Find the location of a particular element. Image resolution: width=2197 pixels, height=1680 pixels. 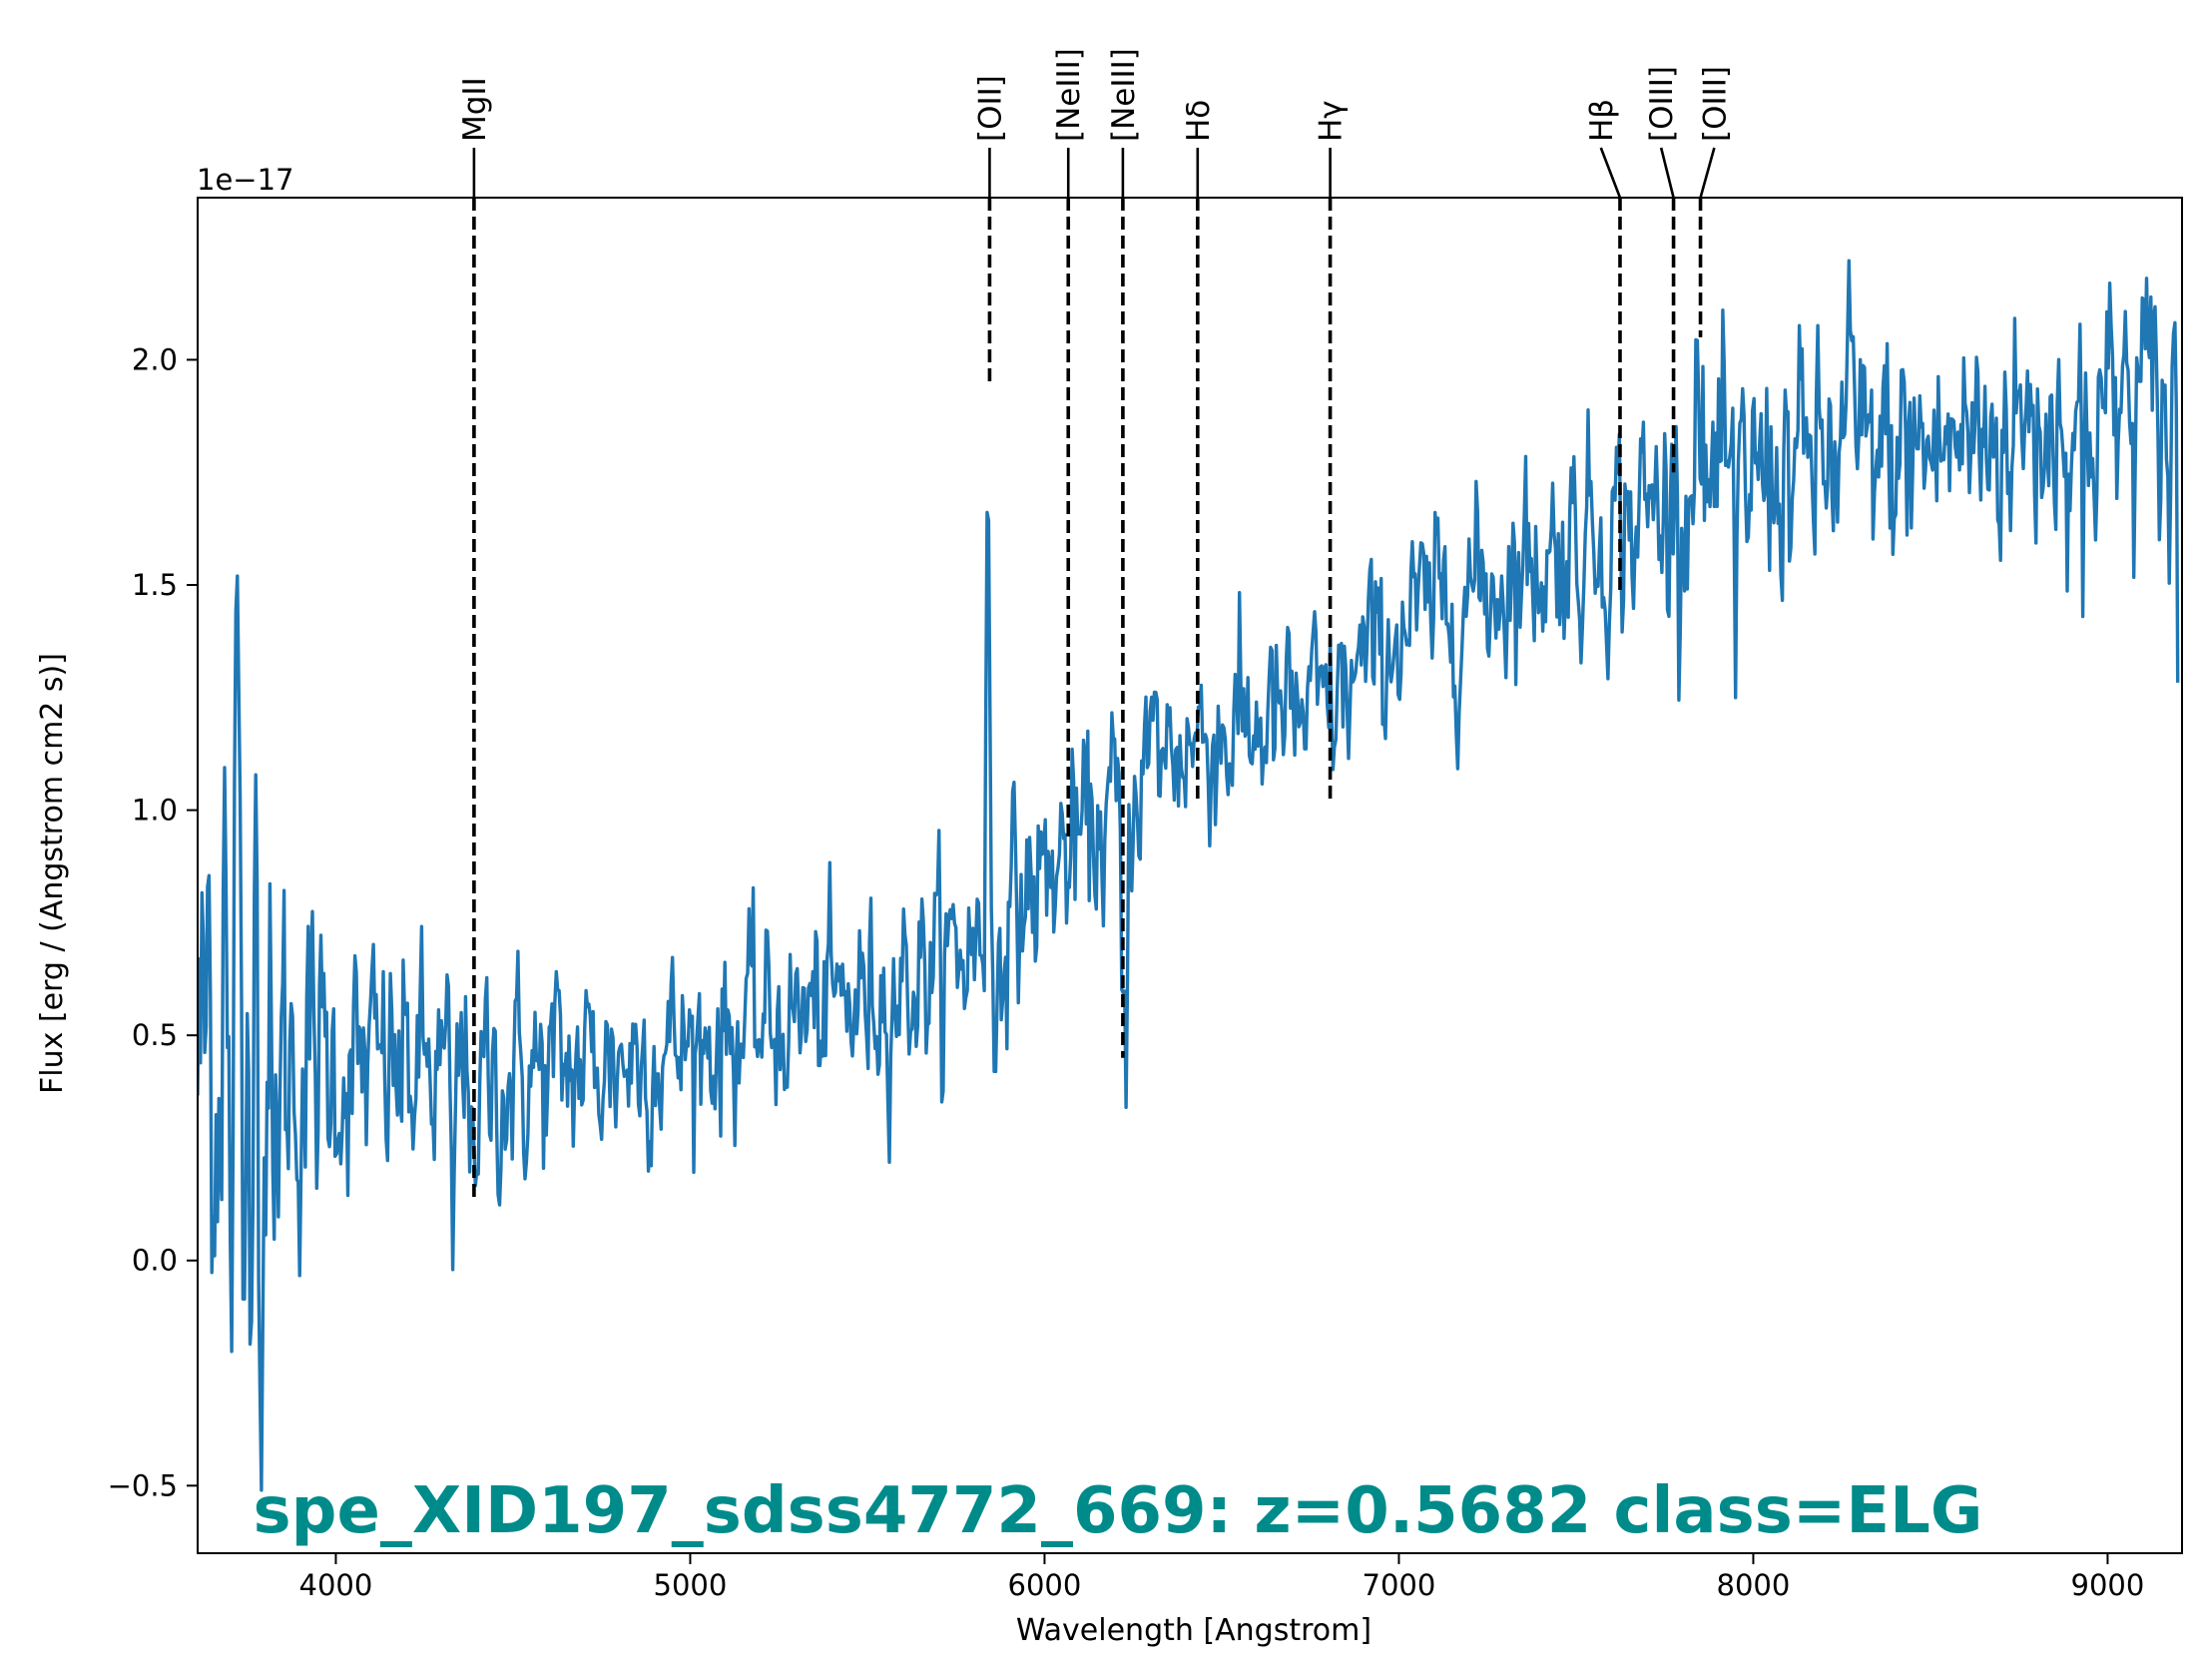

emission-line-label: Hδ is located at coordinates (1199, 121).